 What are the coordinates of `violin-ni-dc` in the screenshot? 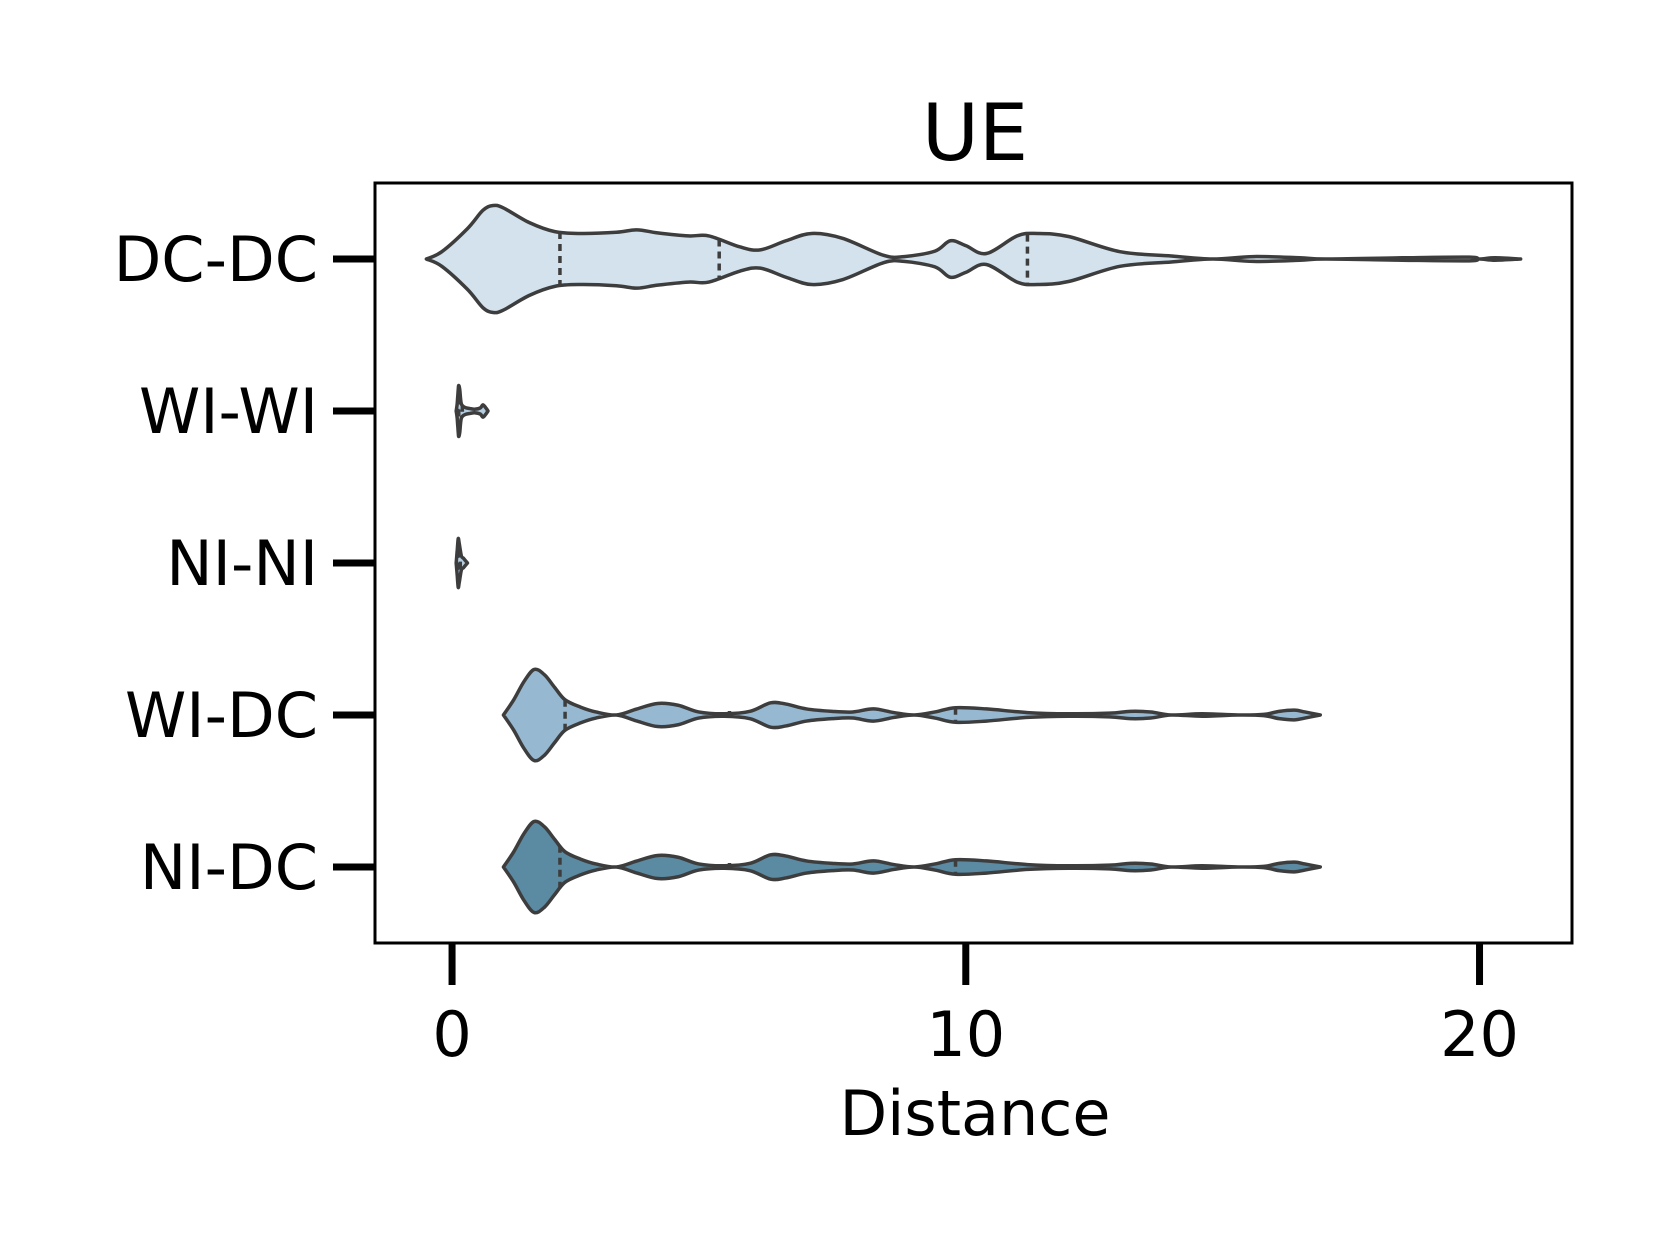 It's located at (912, 867).